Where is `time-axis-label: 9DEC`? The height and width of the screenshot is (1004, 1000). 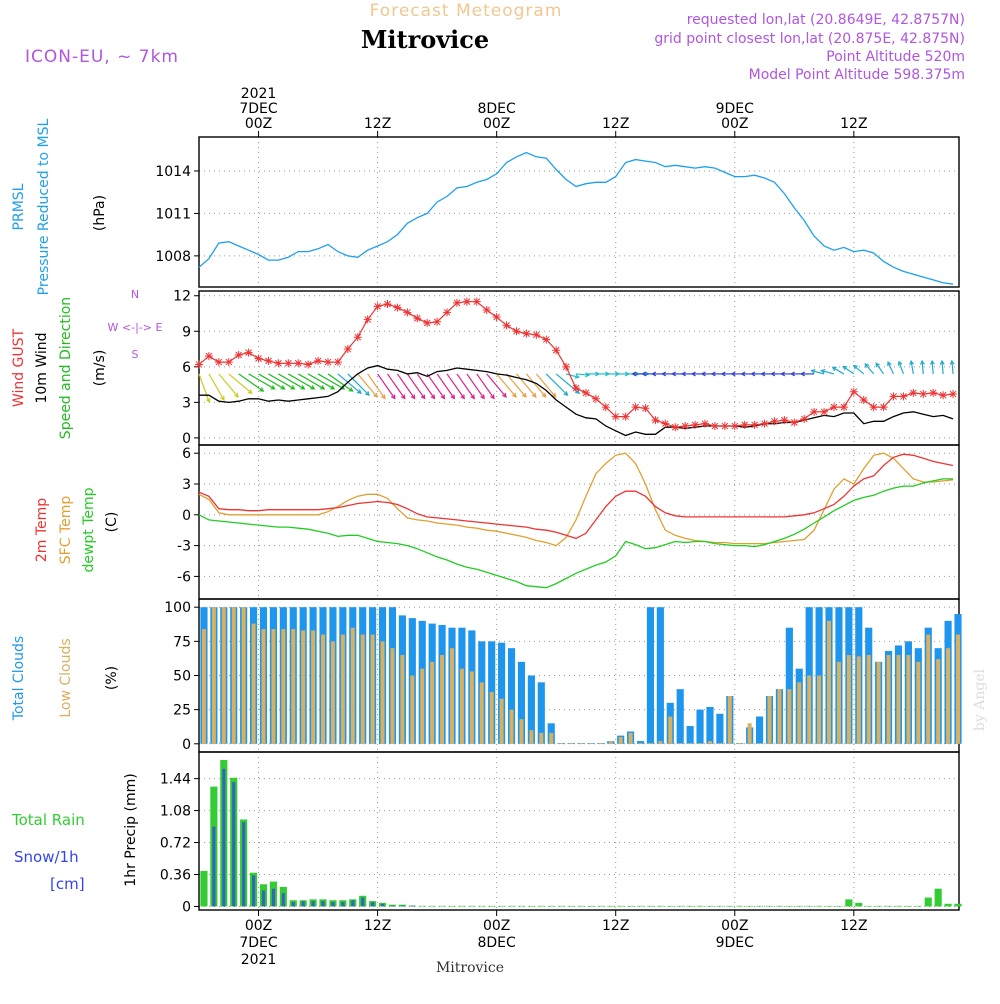 time-axis-label: 9DEC is located at coordinates (735, 109).